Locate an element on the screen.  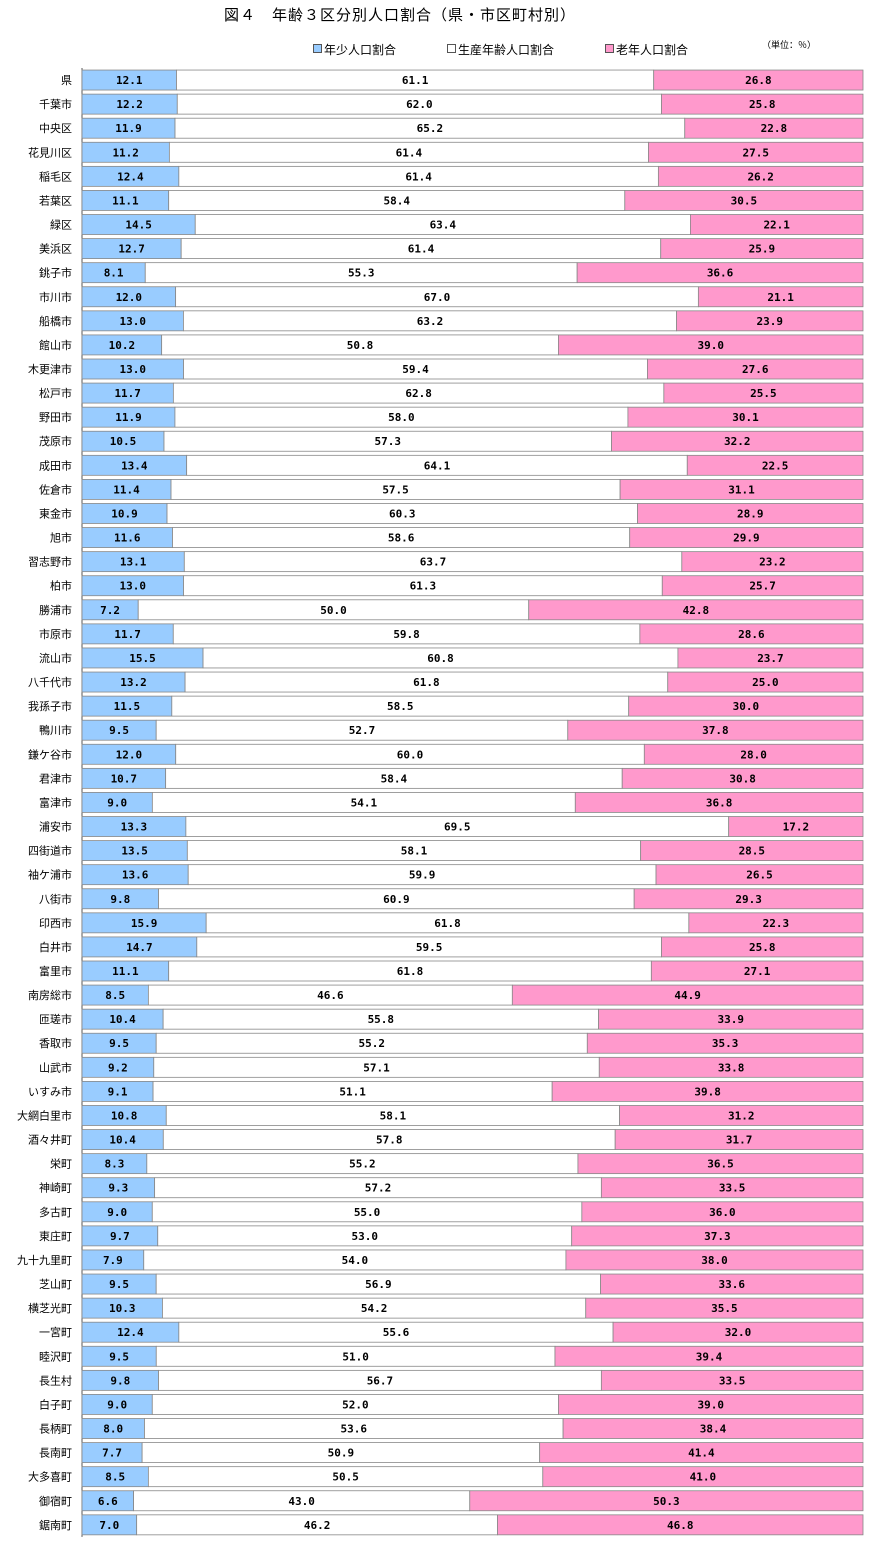
category-label: 中央区 is located at coordinates (55, 128).